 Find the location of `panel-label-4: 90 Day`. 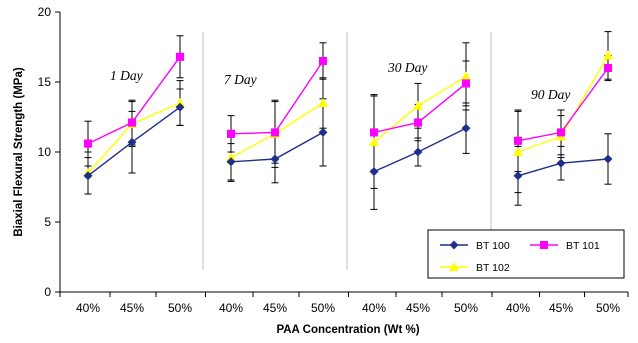

panel-label-4: 90 Day is located at coordinates (550, 94).